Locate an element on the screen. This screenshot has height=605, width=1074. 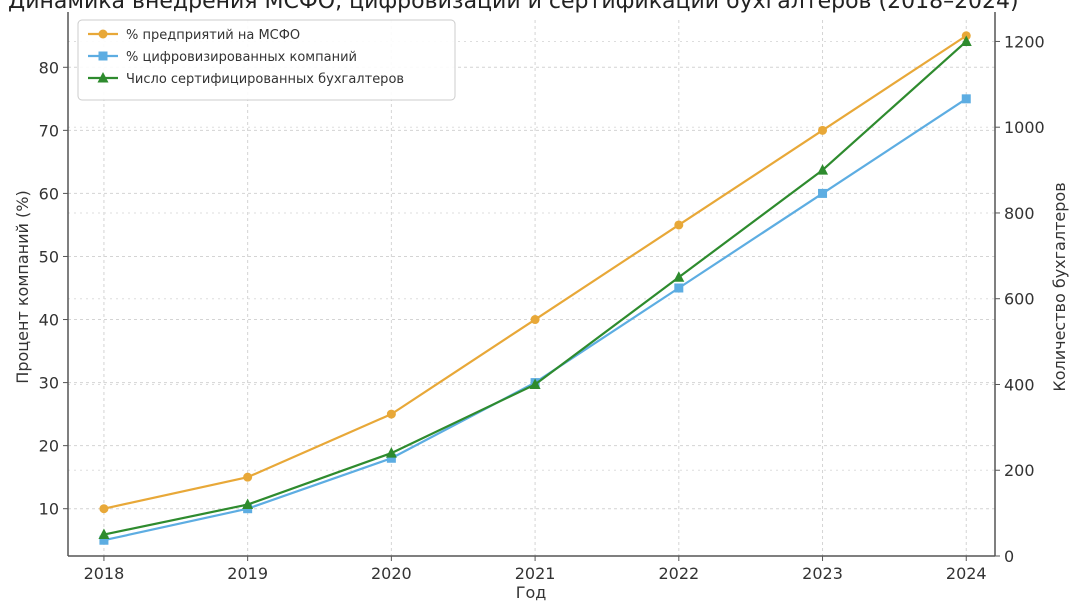
x-tick-label: 2019 is located at coordinates (247, 573).